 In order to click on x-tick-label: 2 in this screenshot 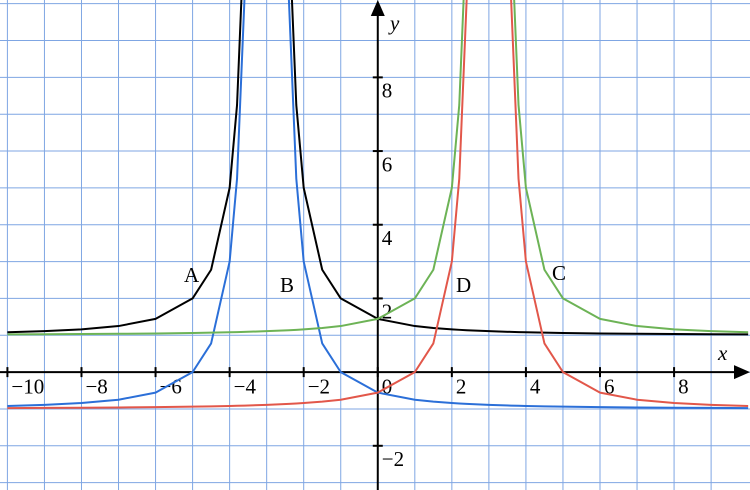, I will do `click(461, 386)`.